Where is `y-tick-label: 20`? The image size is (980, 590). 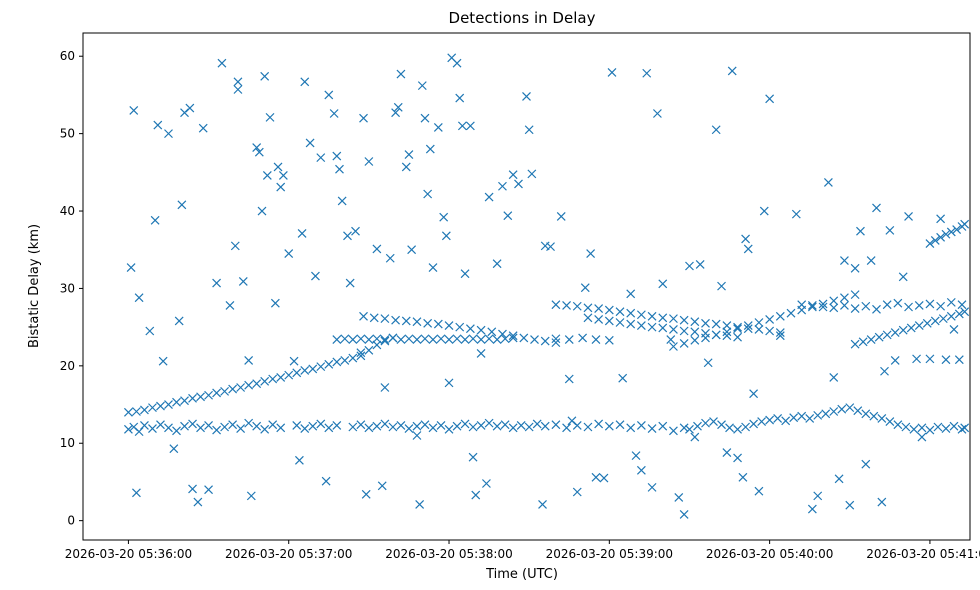
y-tick-label: 20 is located at coordinates (67, 366).